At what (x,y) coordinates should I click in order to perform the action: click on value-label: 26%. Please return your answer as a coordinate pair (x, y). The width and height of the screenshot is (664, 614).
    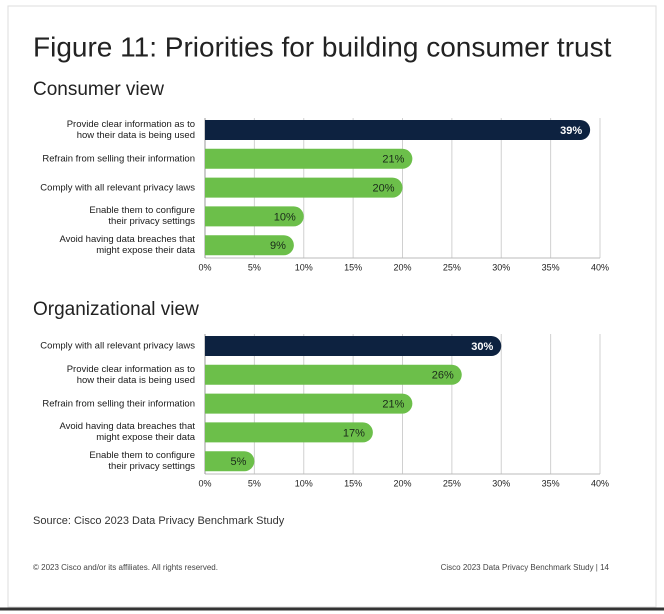
    Looking at the image, I should click on (443, 376).